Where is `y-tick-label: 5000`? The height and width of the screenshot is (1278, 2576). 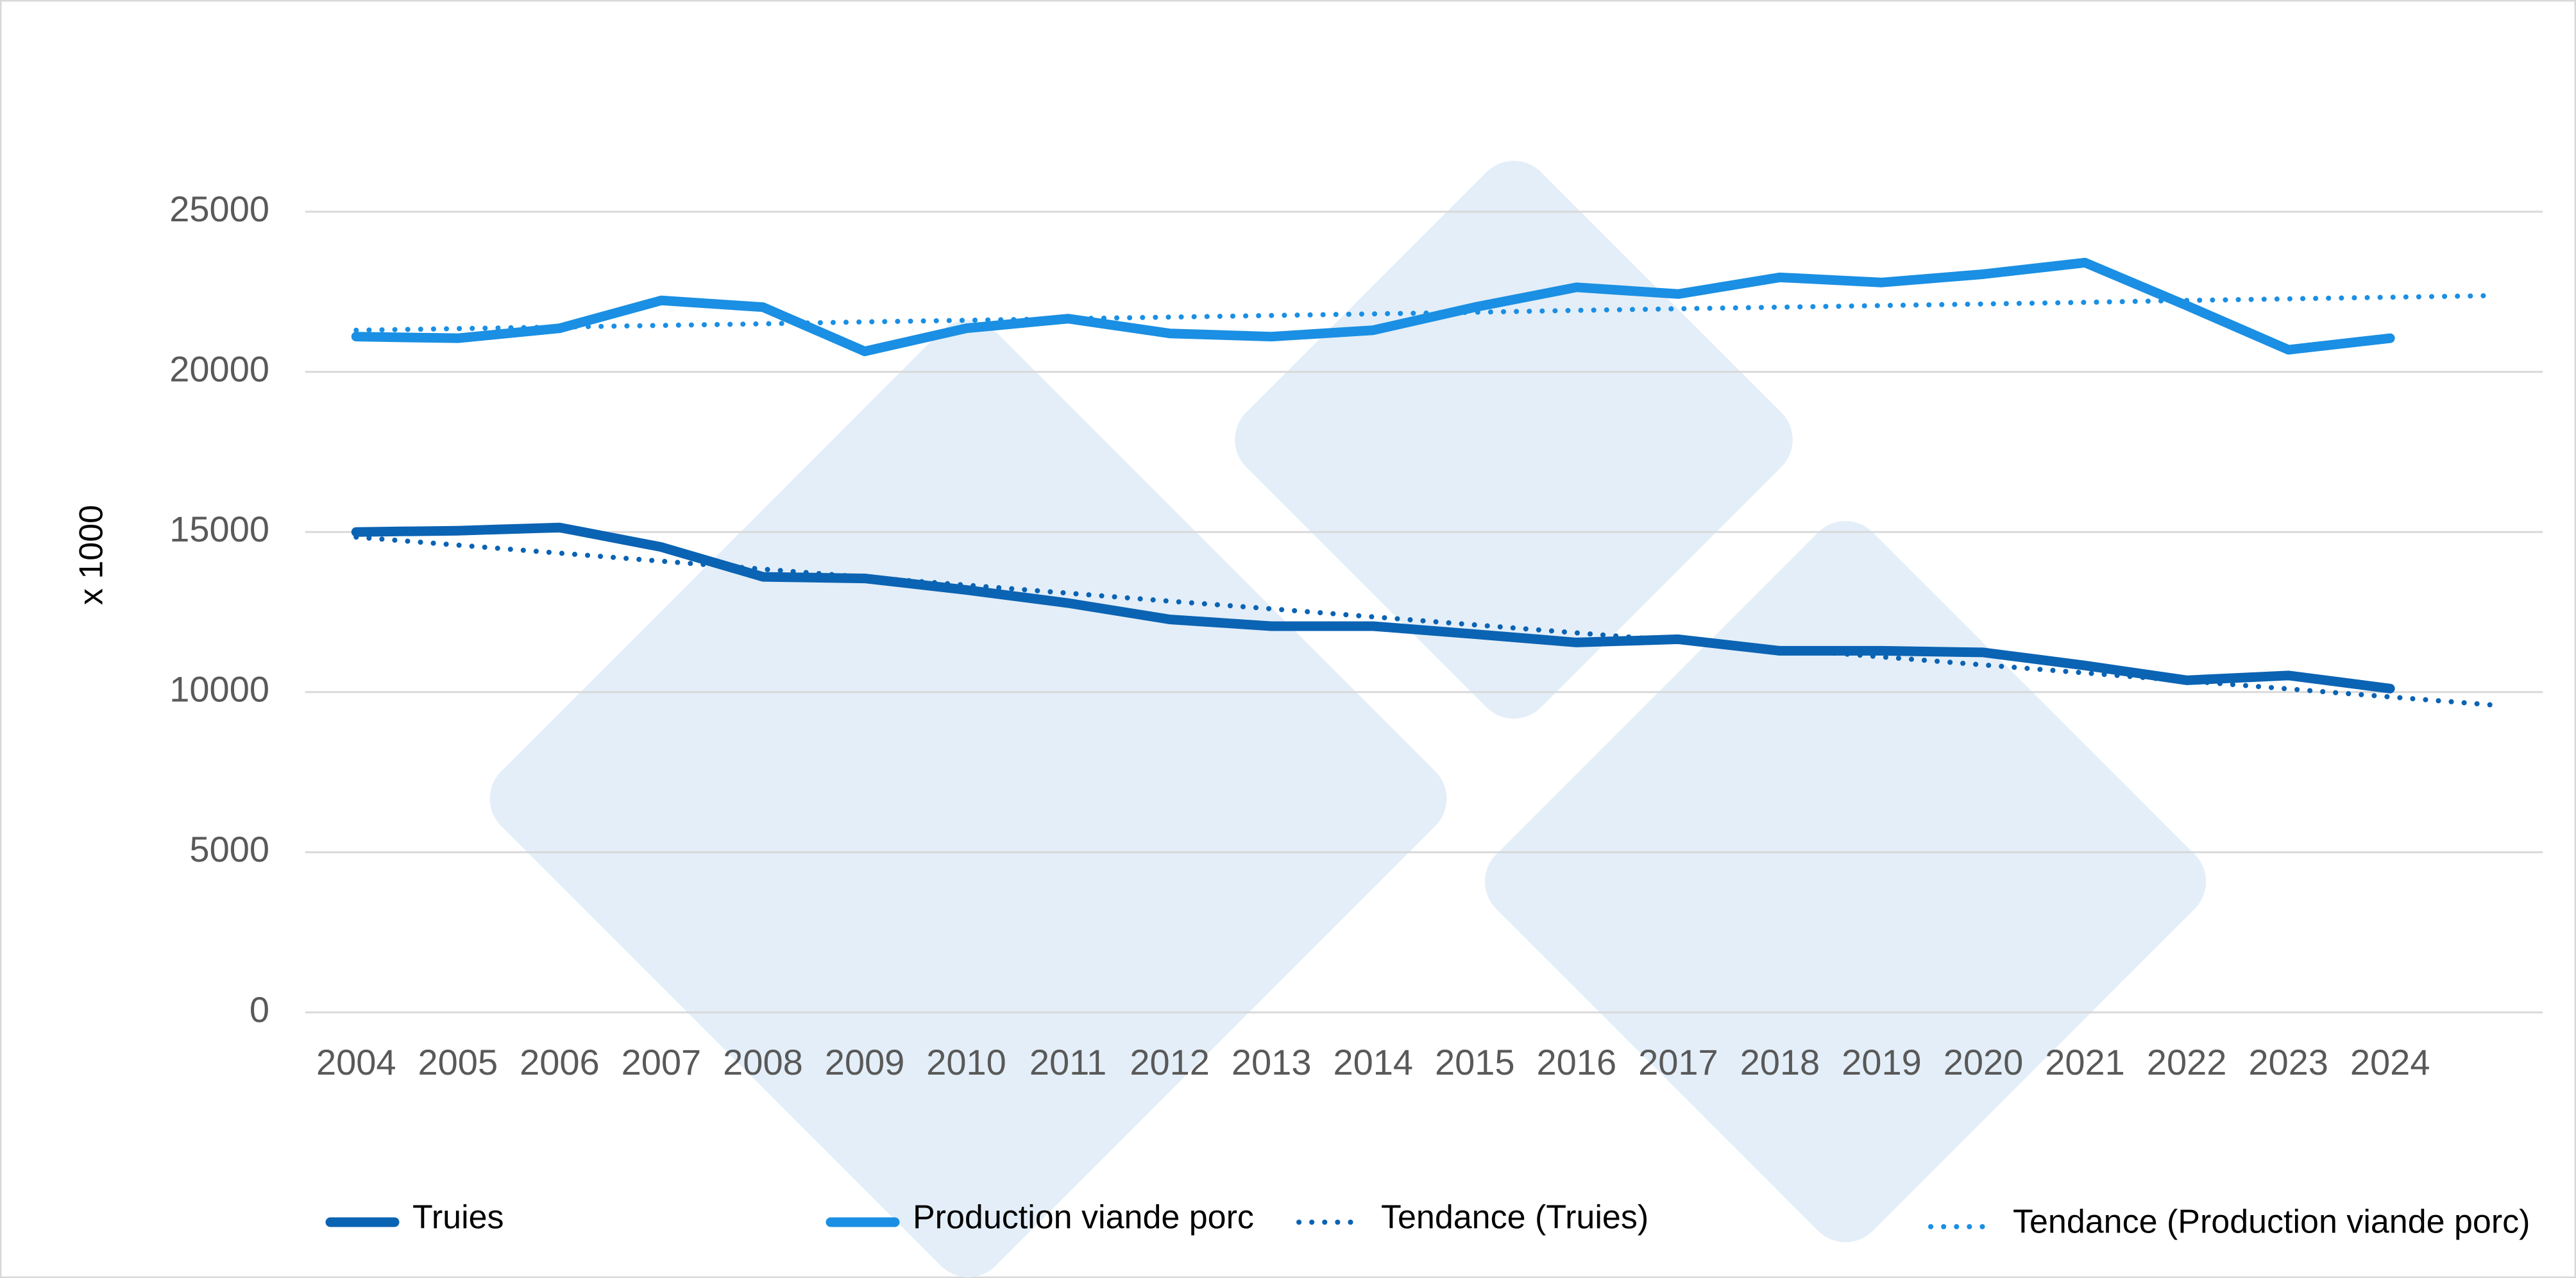
y-tick-label: 5000 is located at coordinates (229, 849).